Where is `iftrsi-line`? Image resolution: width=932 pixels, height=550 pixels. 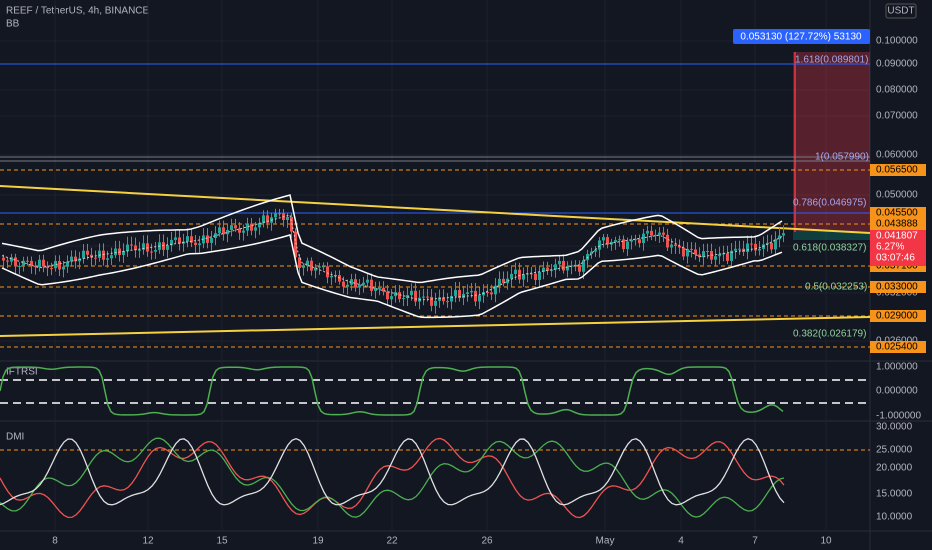
iftrsi-line is located at coordinates (392, 391).